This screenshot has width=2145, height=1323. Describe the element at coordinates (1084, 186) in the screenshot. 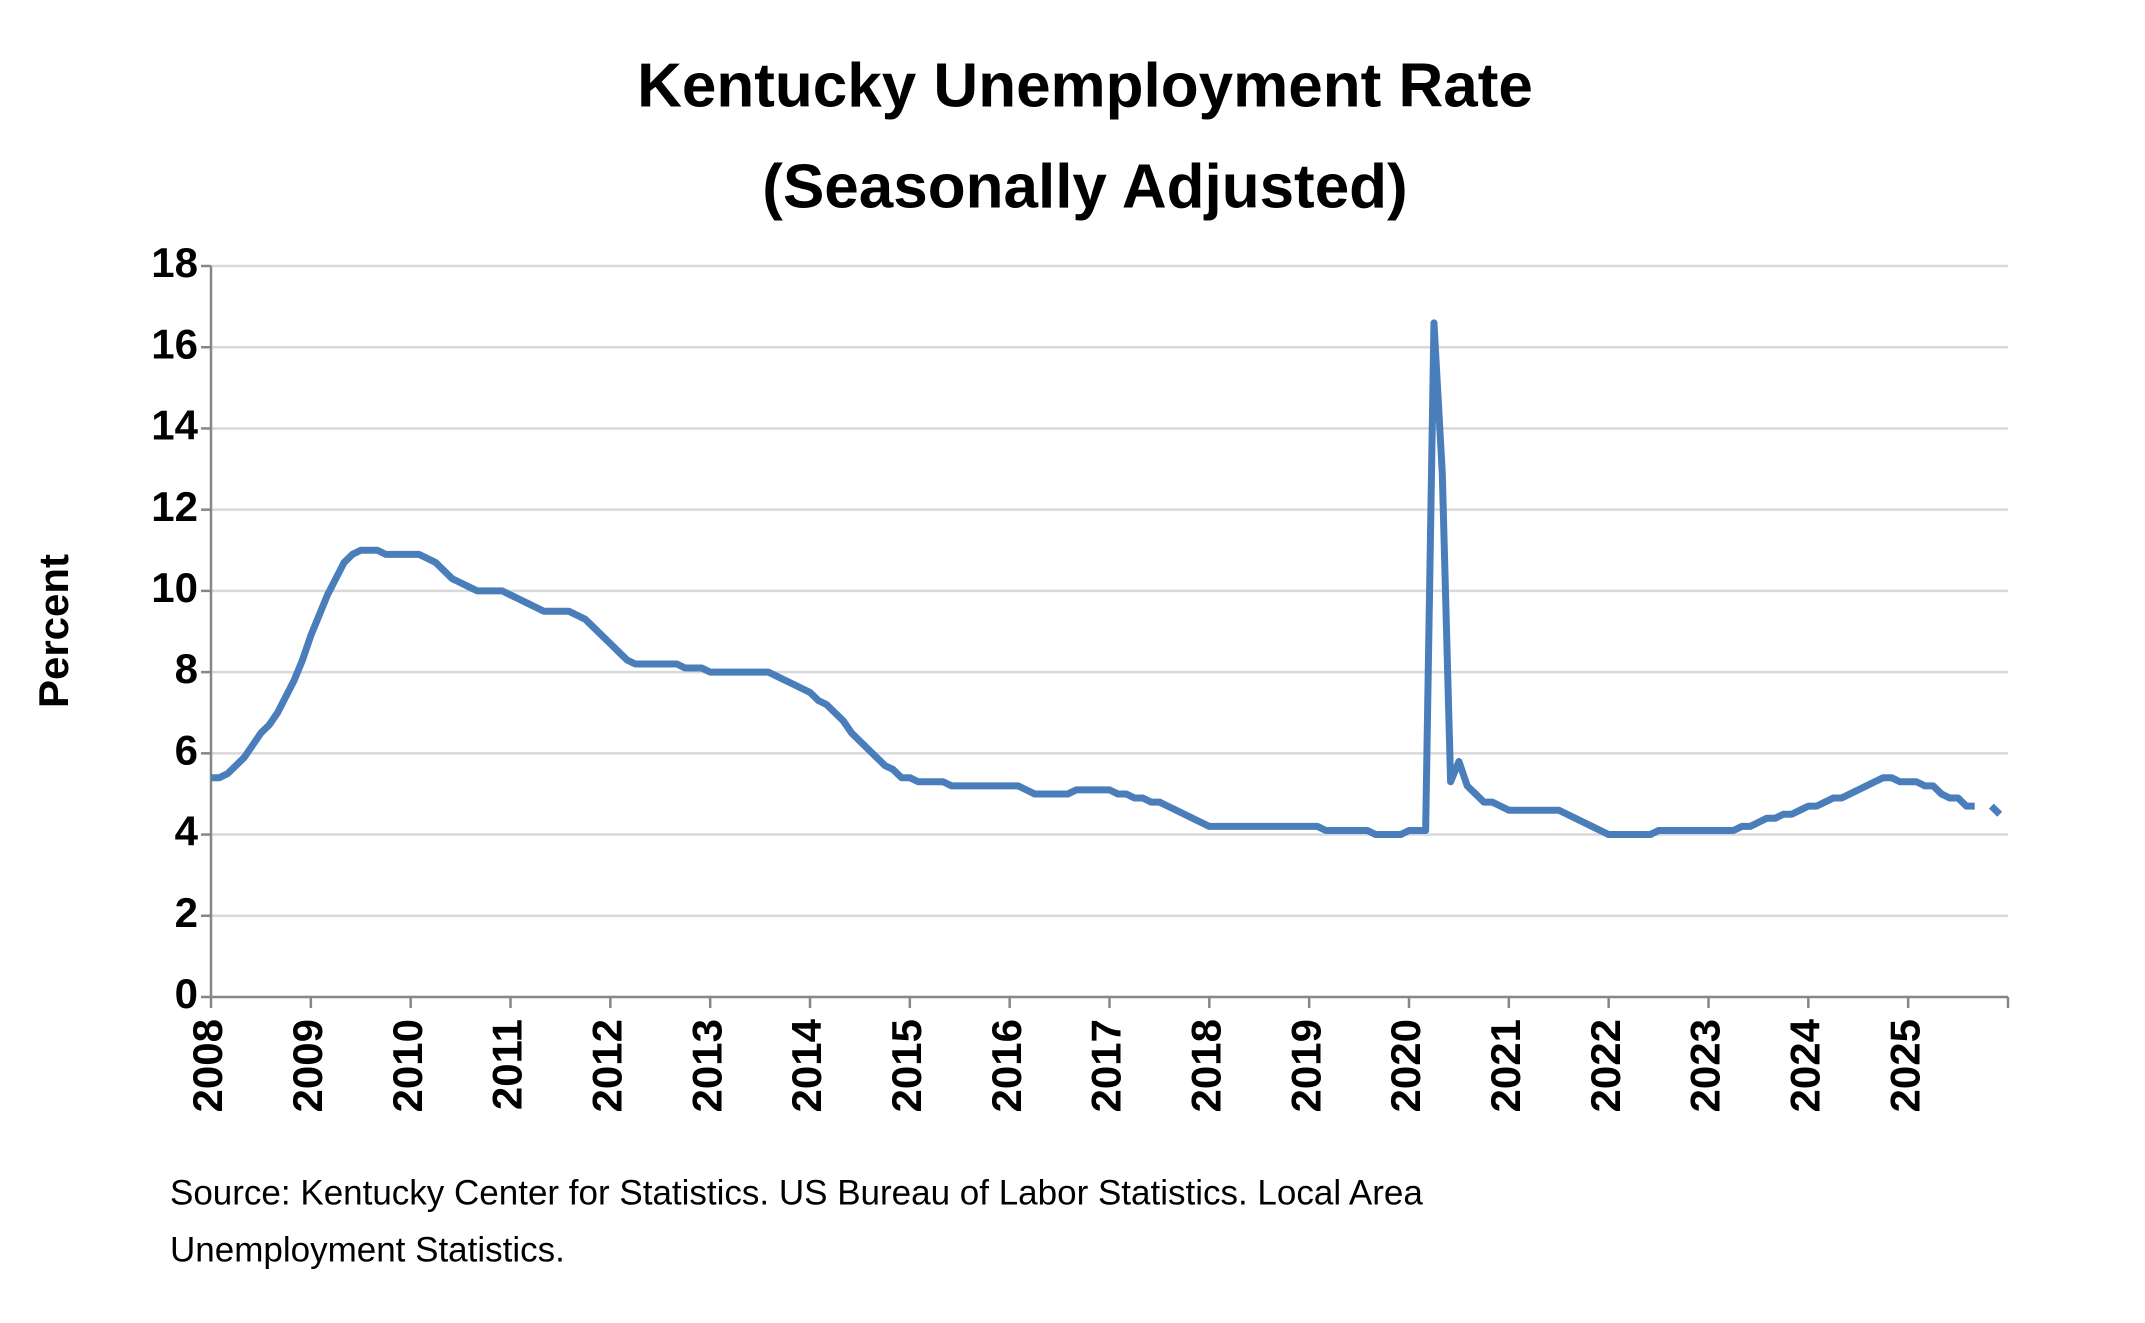

I see `chart-title: (Seasonally Adjusted)` at that location.